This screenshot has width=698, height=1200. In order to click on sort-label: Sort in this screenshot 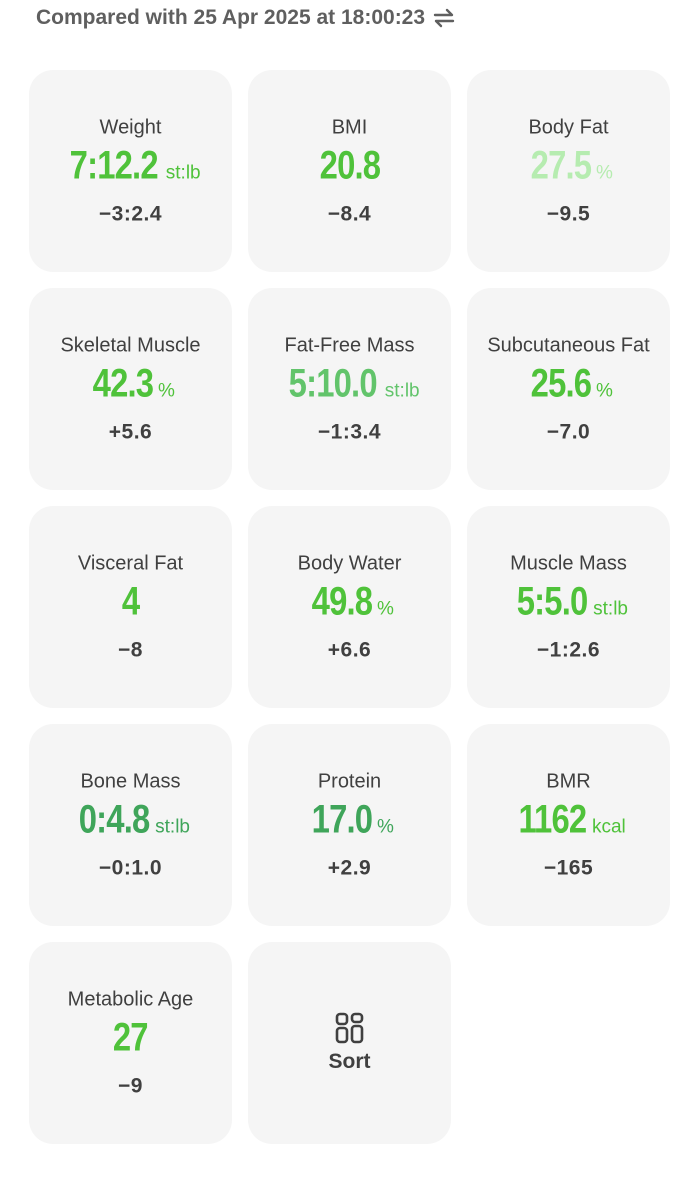, I will do `click(349, 1061)`.